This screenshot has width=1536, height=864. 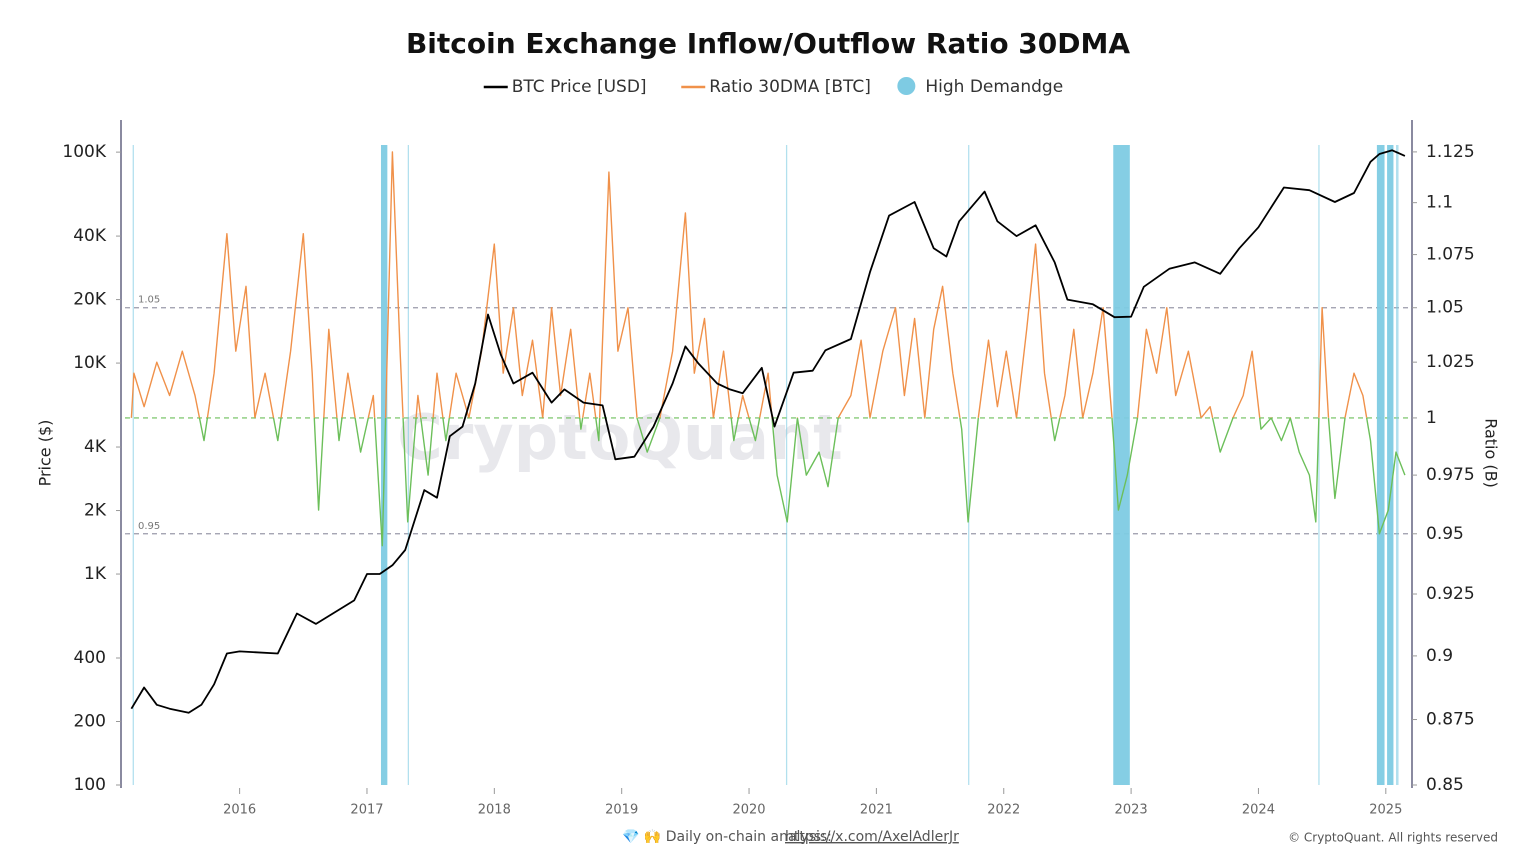 I want to click on y2-tick-label: 1.1, so click(x=1439, y=203).